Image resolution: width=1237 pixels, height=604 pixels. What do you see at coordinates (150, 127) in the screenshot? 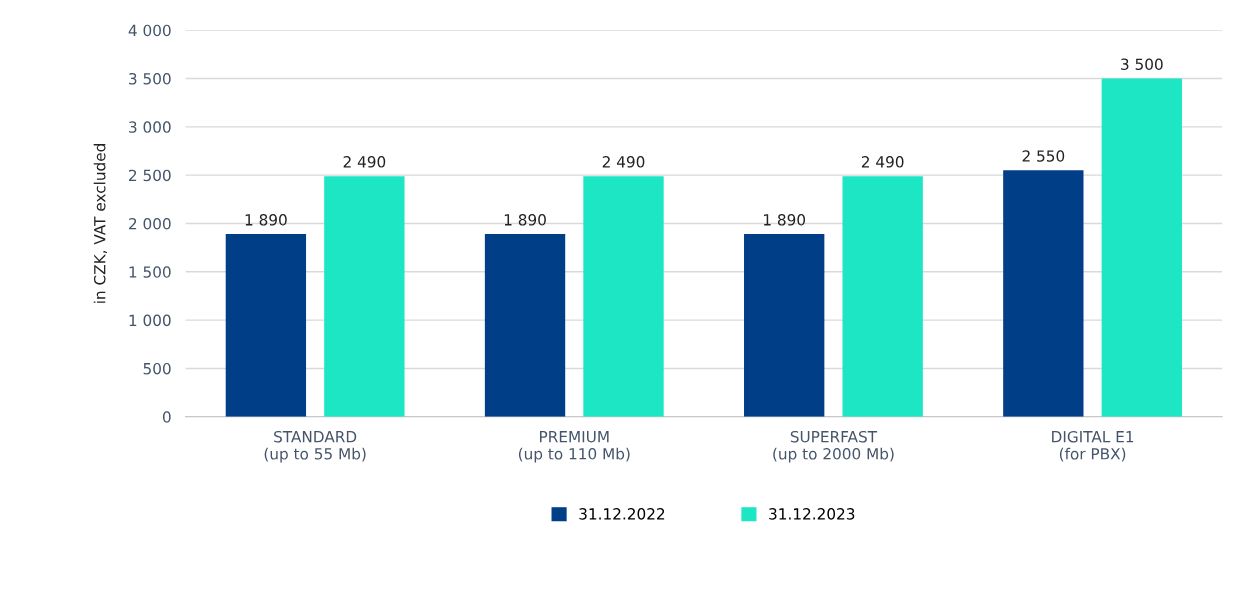
I see `y-tick-label: 3 000` at bounding box center [150, 127].